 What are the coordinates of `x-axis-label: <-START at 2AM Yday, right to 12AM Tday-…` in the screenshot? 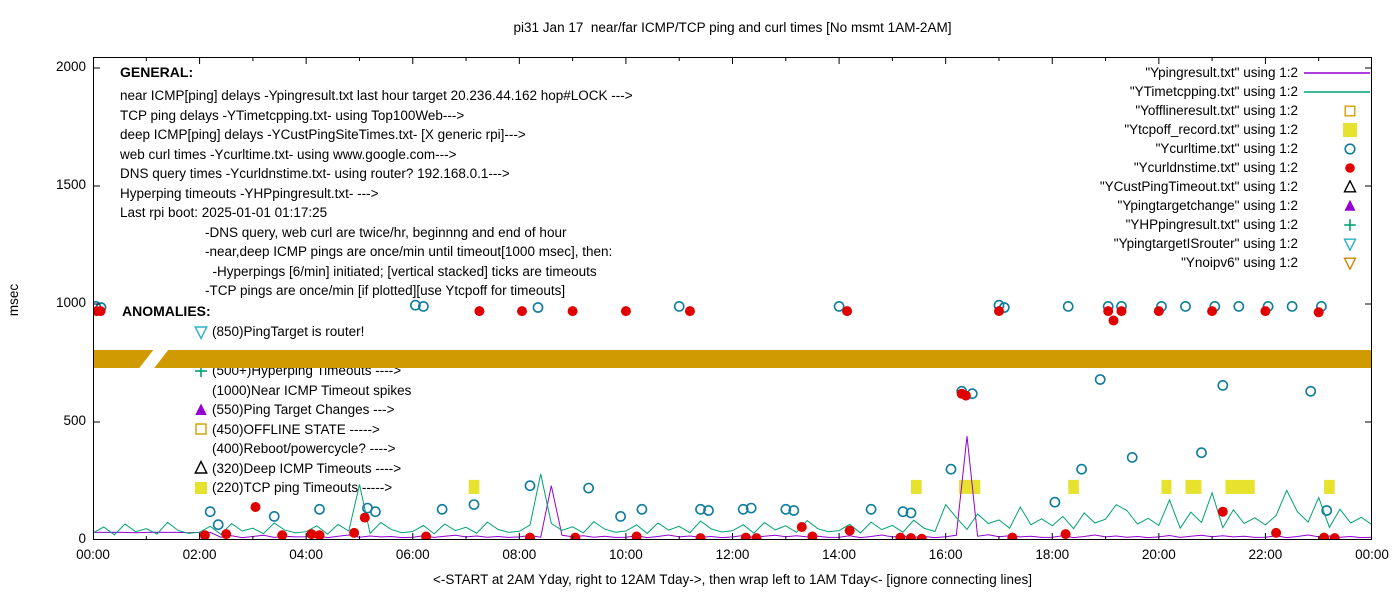 It's located at (732, 579).